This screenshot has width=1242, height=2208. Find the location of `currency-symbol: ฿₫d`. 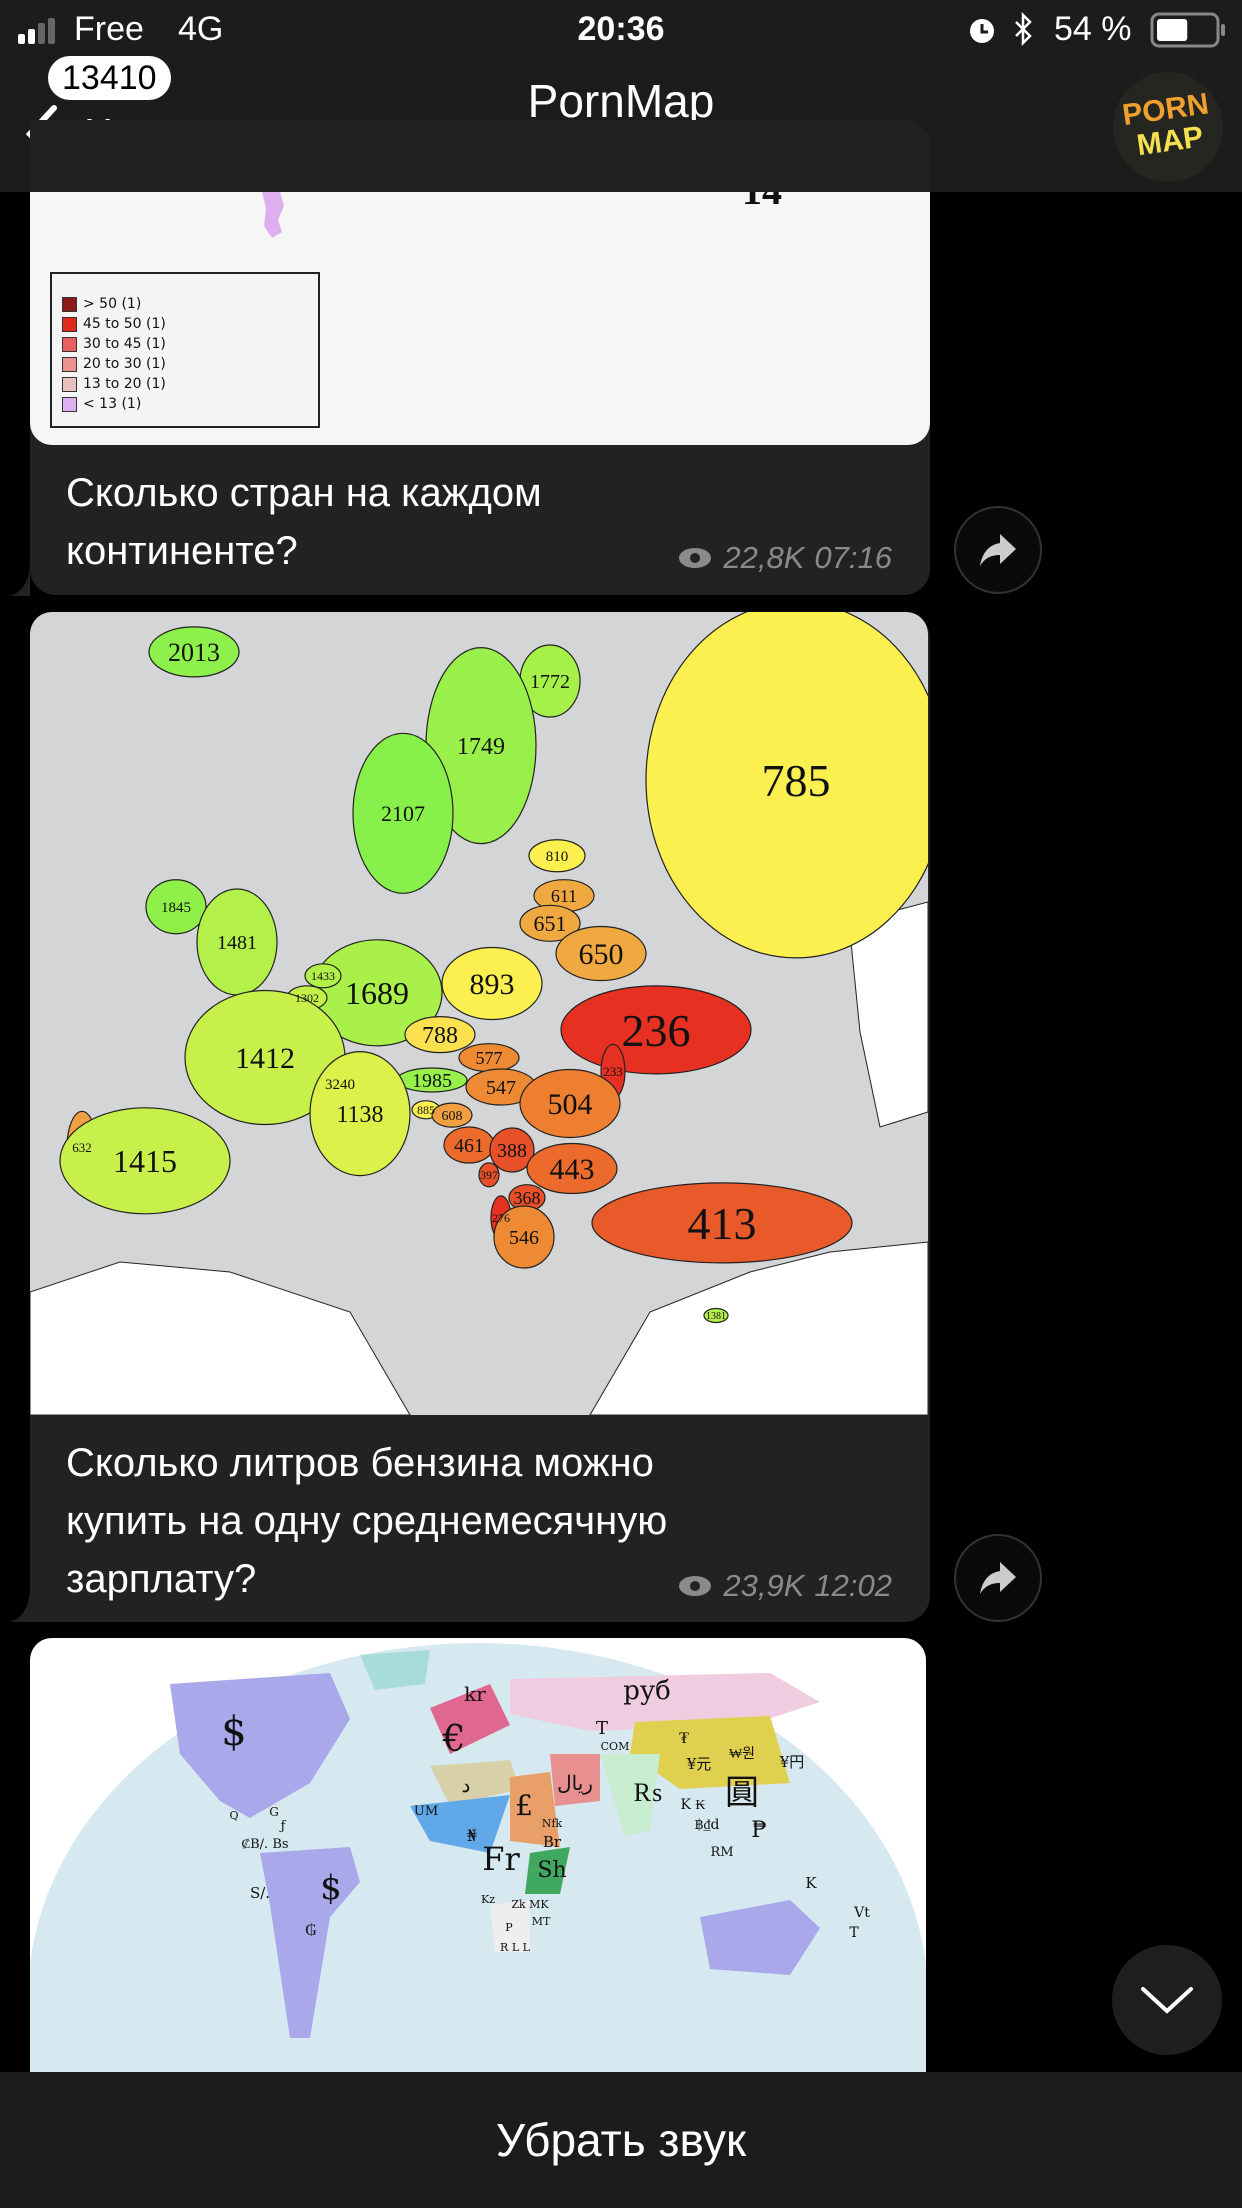

currency-symbol: ฿₫d is located at coordinates (706, 1825).